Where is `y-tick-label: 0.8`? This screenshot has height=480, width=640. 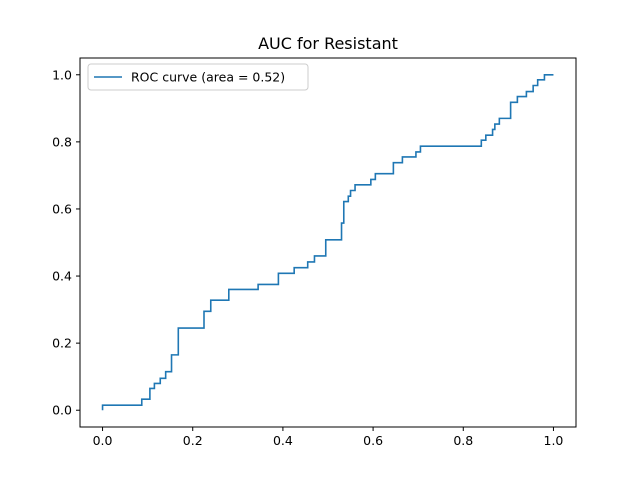
y-tick-label: 0.8 is located at coordinates (62, 141).